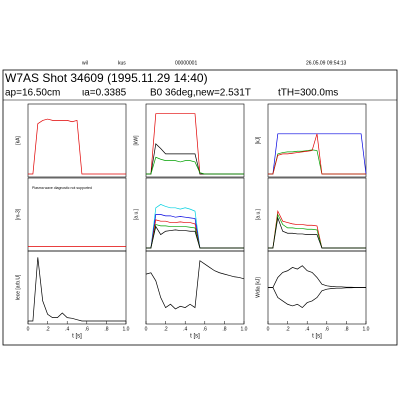 Image resolution: width=400 pixels, height=400 pixels. I want to click on param: ap=16.50cm, so click(32, 93).